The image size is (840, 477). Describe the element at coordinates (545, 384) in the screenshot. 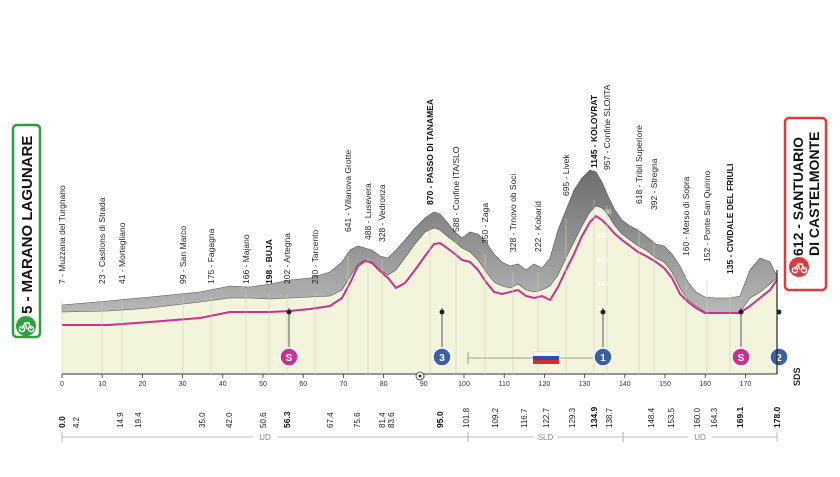

I see `axis-tick-label: 120` at that location.